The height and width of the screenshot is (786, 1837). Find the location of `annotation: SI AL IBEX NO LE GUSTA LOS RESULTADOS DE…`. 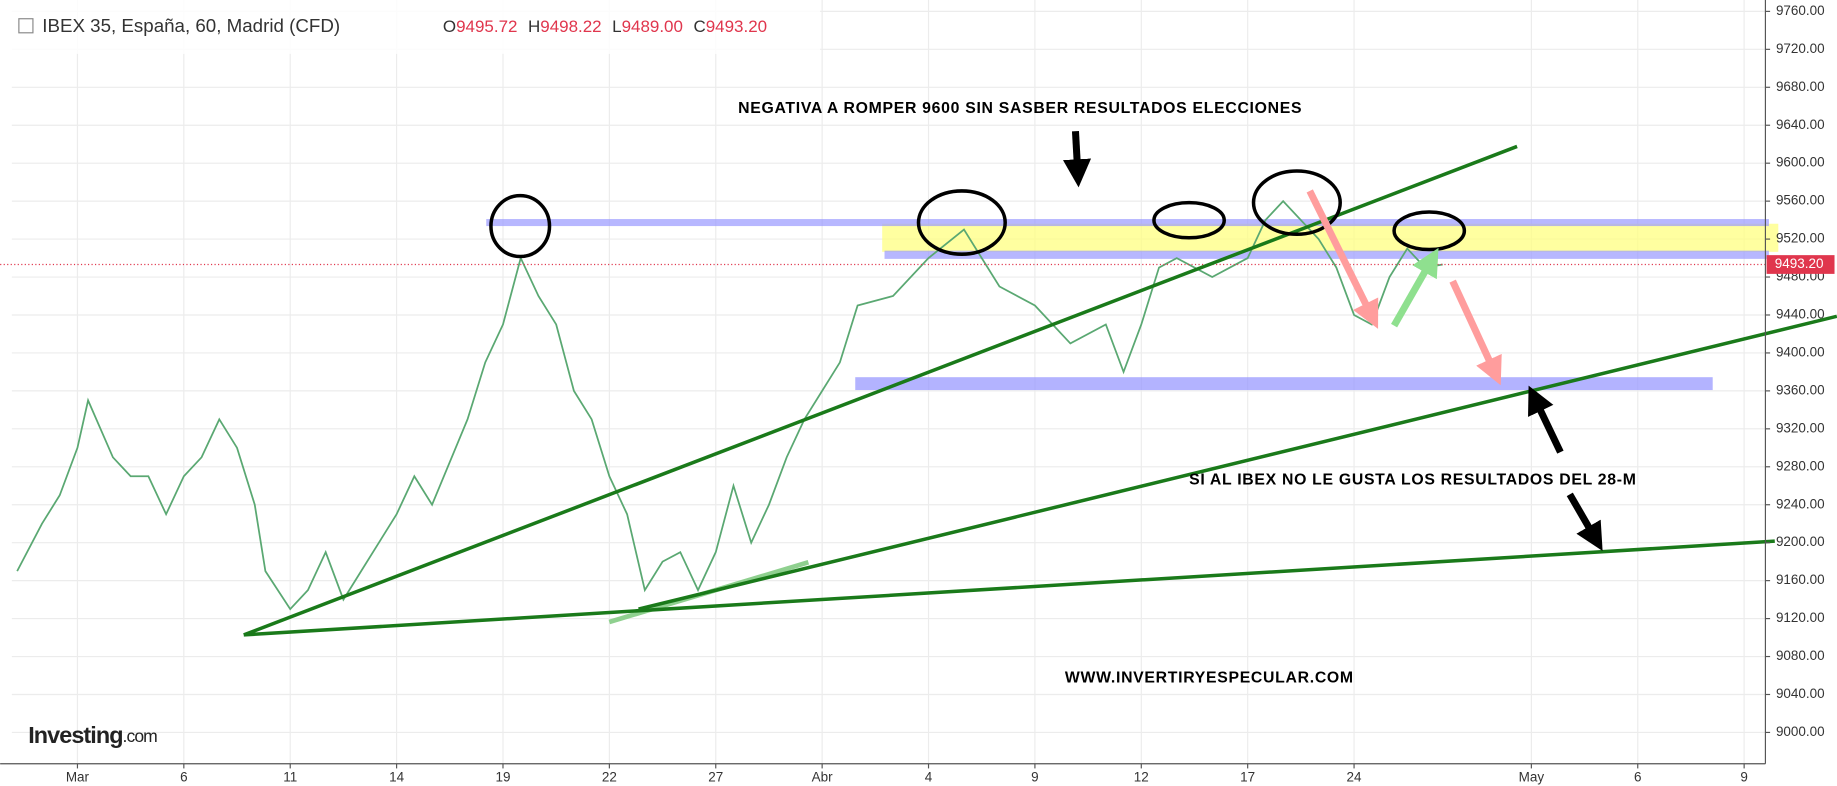

annotation: SI AL IBEX NO LE GUSTA LOS RESULTADOS DE… is located at coordinates (1412, 479).